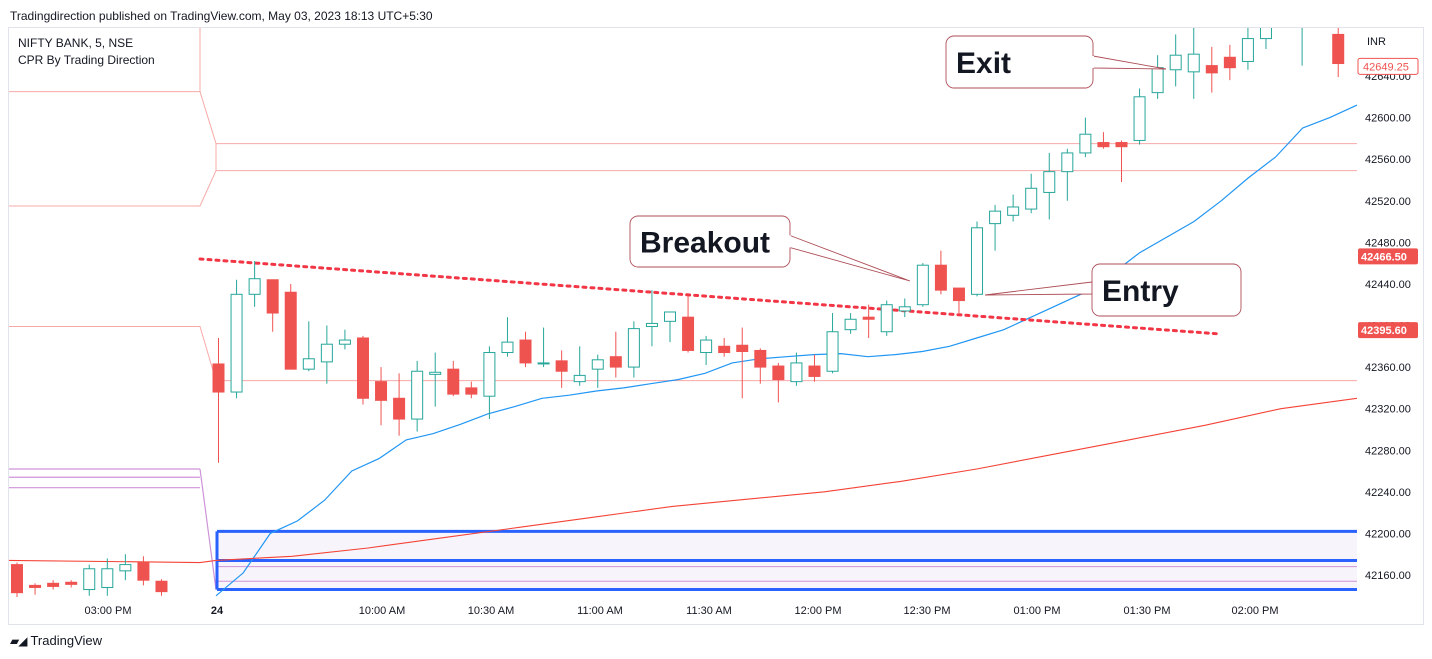 The height and width of the screenshot is (659, 1432). What do you see at coordinates (208, 529) in the screenshot?
I see `prev-day-connector` at bounding box center [208, 529].